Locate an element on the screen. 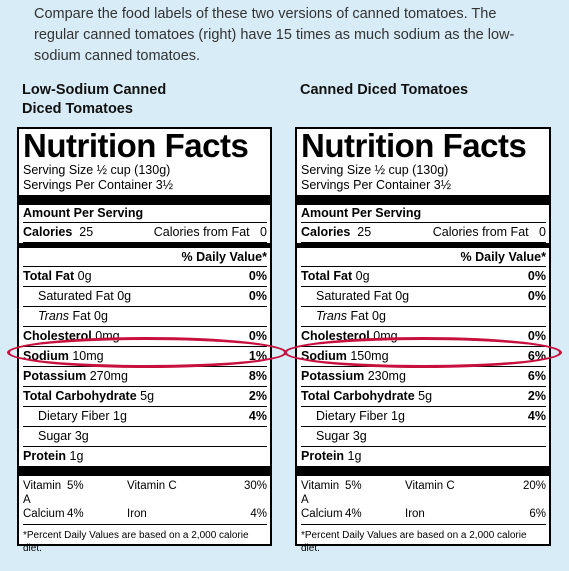 This screenshot has width=569, height=571. sodium-label: Sodium is located at coordinates (324, 356).